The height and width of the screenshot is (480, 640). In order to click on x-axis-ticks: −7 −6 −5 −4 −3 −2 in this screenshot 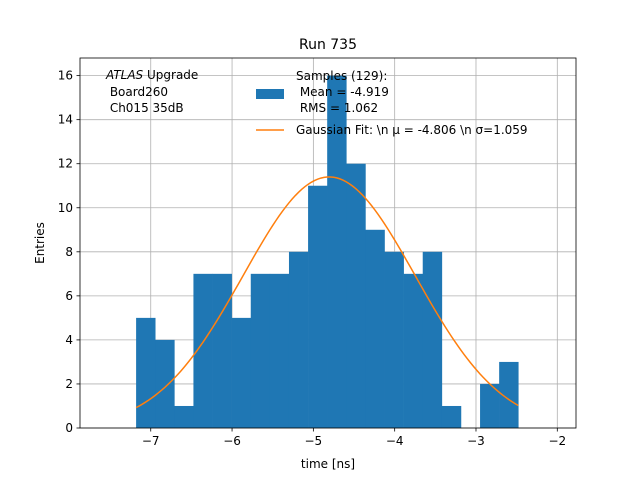, I will do `click(354, 438)`.